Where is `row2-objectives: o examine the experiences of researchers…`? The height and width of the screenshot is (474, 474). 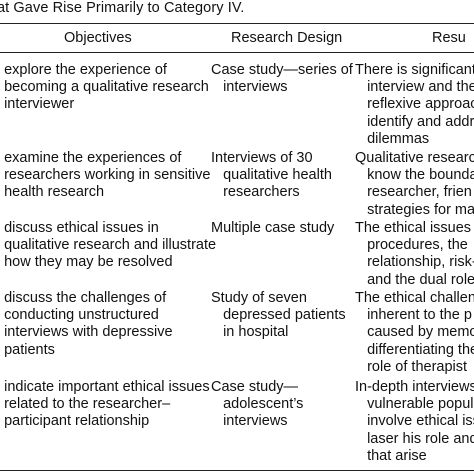 row2-objectives: o examine the experiences of researchers… is located at coordinates (105, 175).